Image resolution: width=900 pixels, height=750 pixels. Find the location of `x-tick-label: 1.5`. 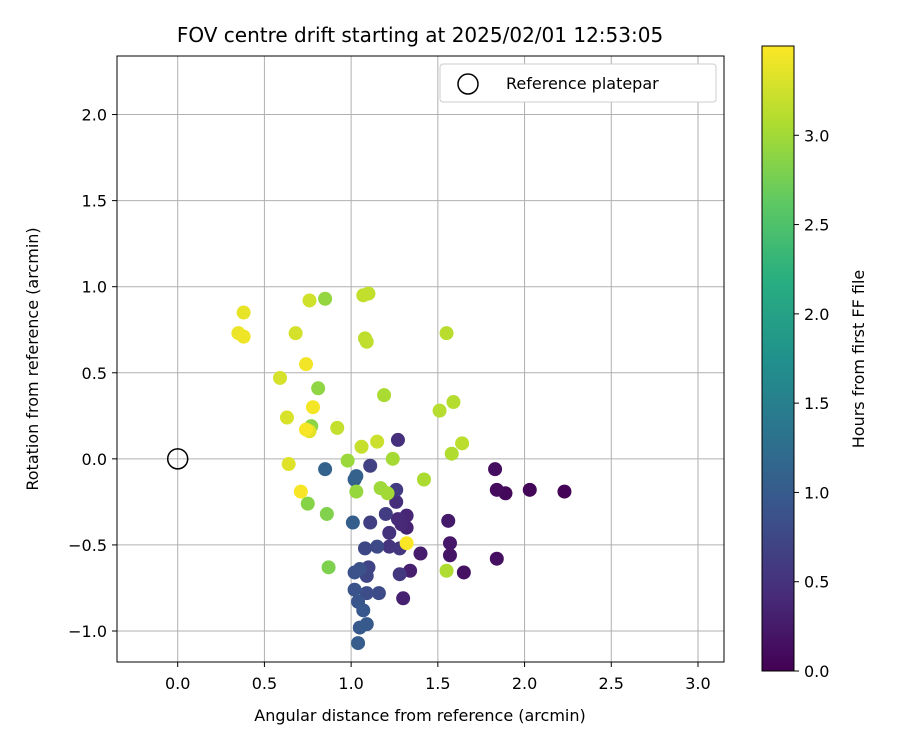

x-tick-label: 1.5 is located at coordinates (437, 683).